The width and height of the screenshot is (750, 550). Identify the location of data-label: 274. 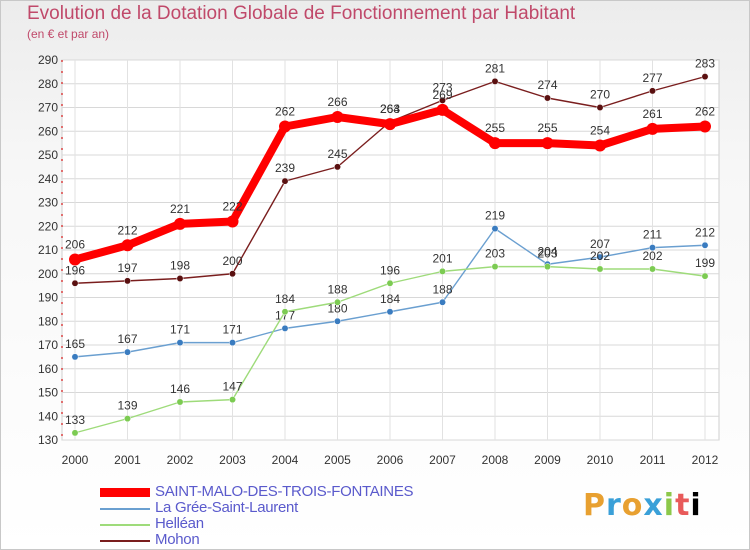
(547, 85).